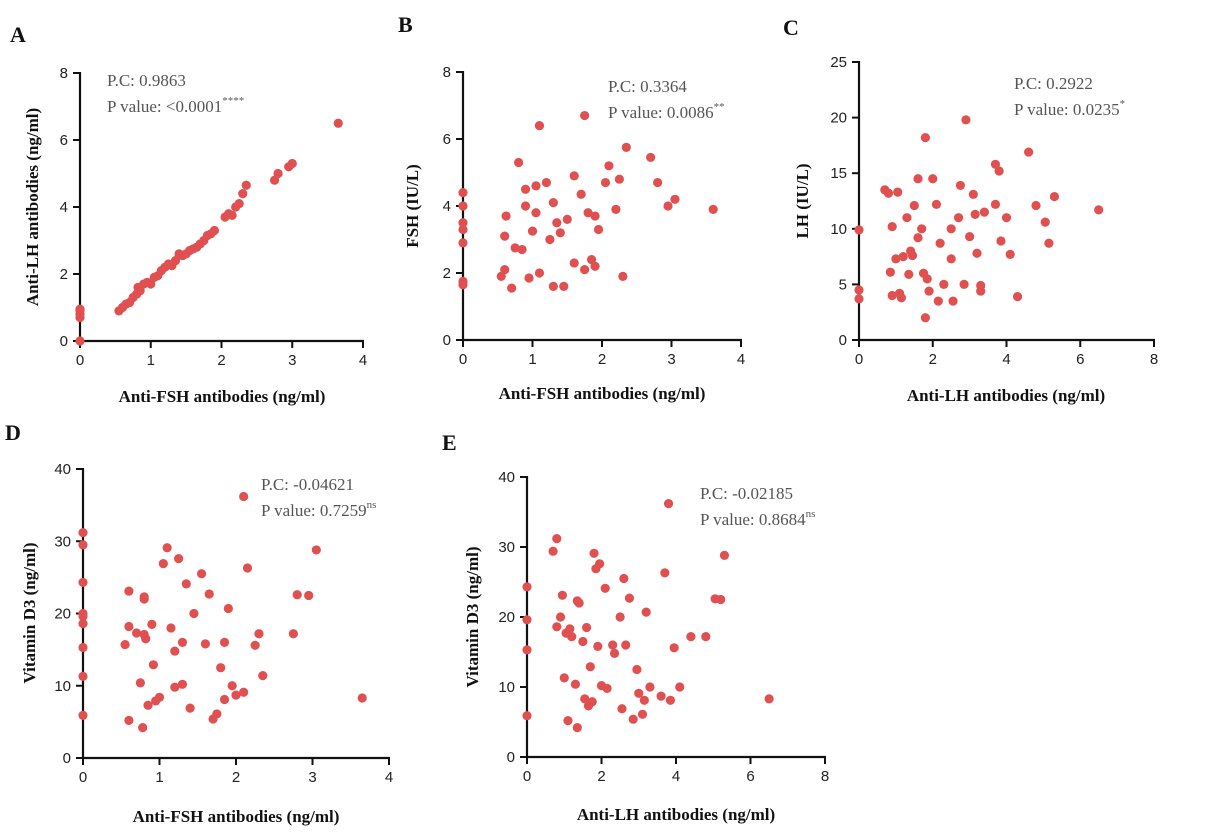 This screenshot has width=1216, height=835. I want to click on p-value-text: P value: 0.0086, so click(661, 112).